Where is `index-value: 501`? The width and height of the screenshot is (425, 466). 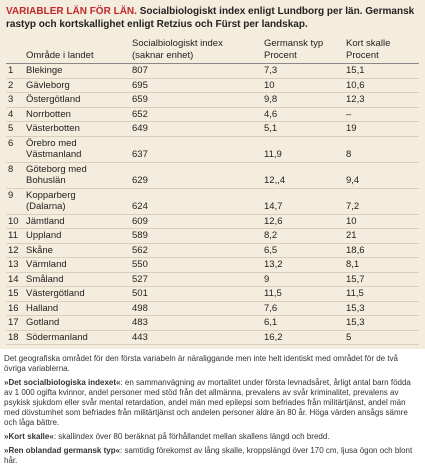
index-value: 501 is located at coordinates (140, 293).